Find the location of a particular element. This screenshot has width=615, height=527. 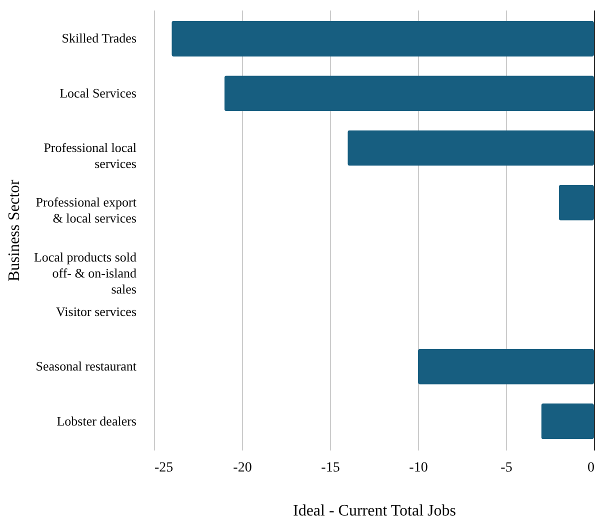

y-tick-label: Professional local services is located at coordinates (90, 156).